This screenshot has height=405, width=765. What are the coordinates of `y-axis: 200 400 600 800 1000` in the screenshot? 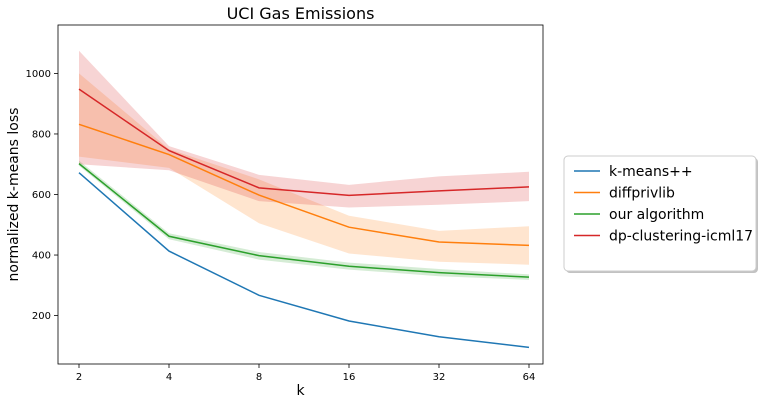 It's located at (42, 195).